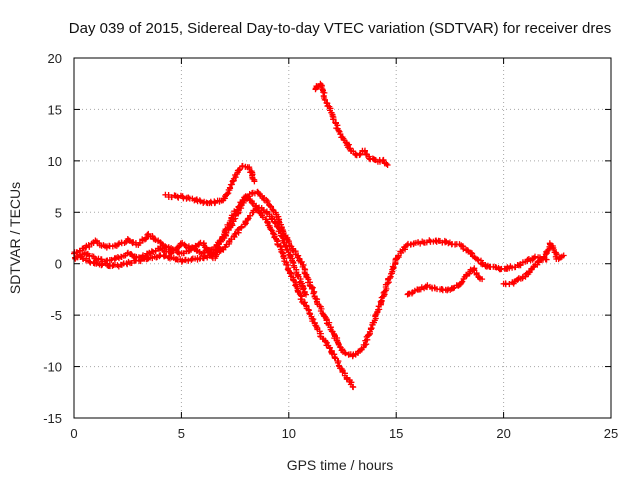 Image resolution: width=640 pixels, height=480 pixels. Describe the element at coordinates (55, 109) in the screenshot. I see `y-tick-label: 15` at that location.